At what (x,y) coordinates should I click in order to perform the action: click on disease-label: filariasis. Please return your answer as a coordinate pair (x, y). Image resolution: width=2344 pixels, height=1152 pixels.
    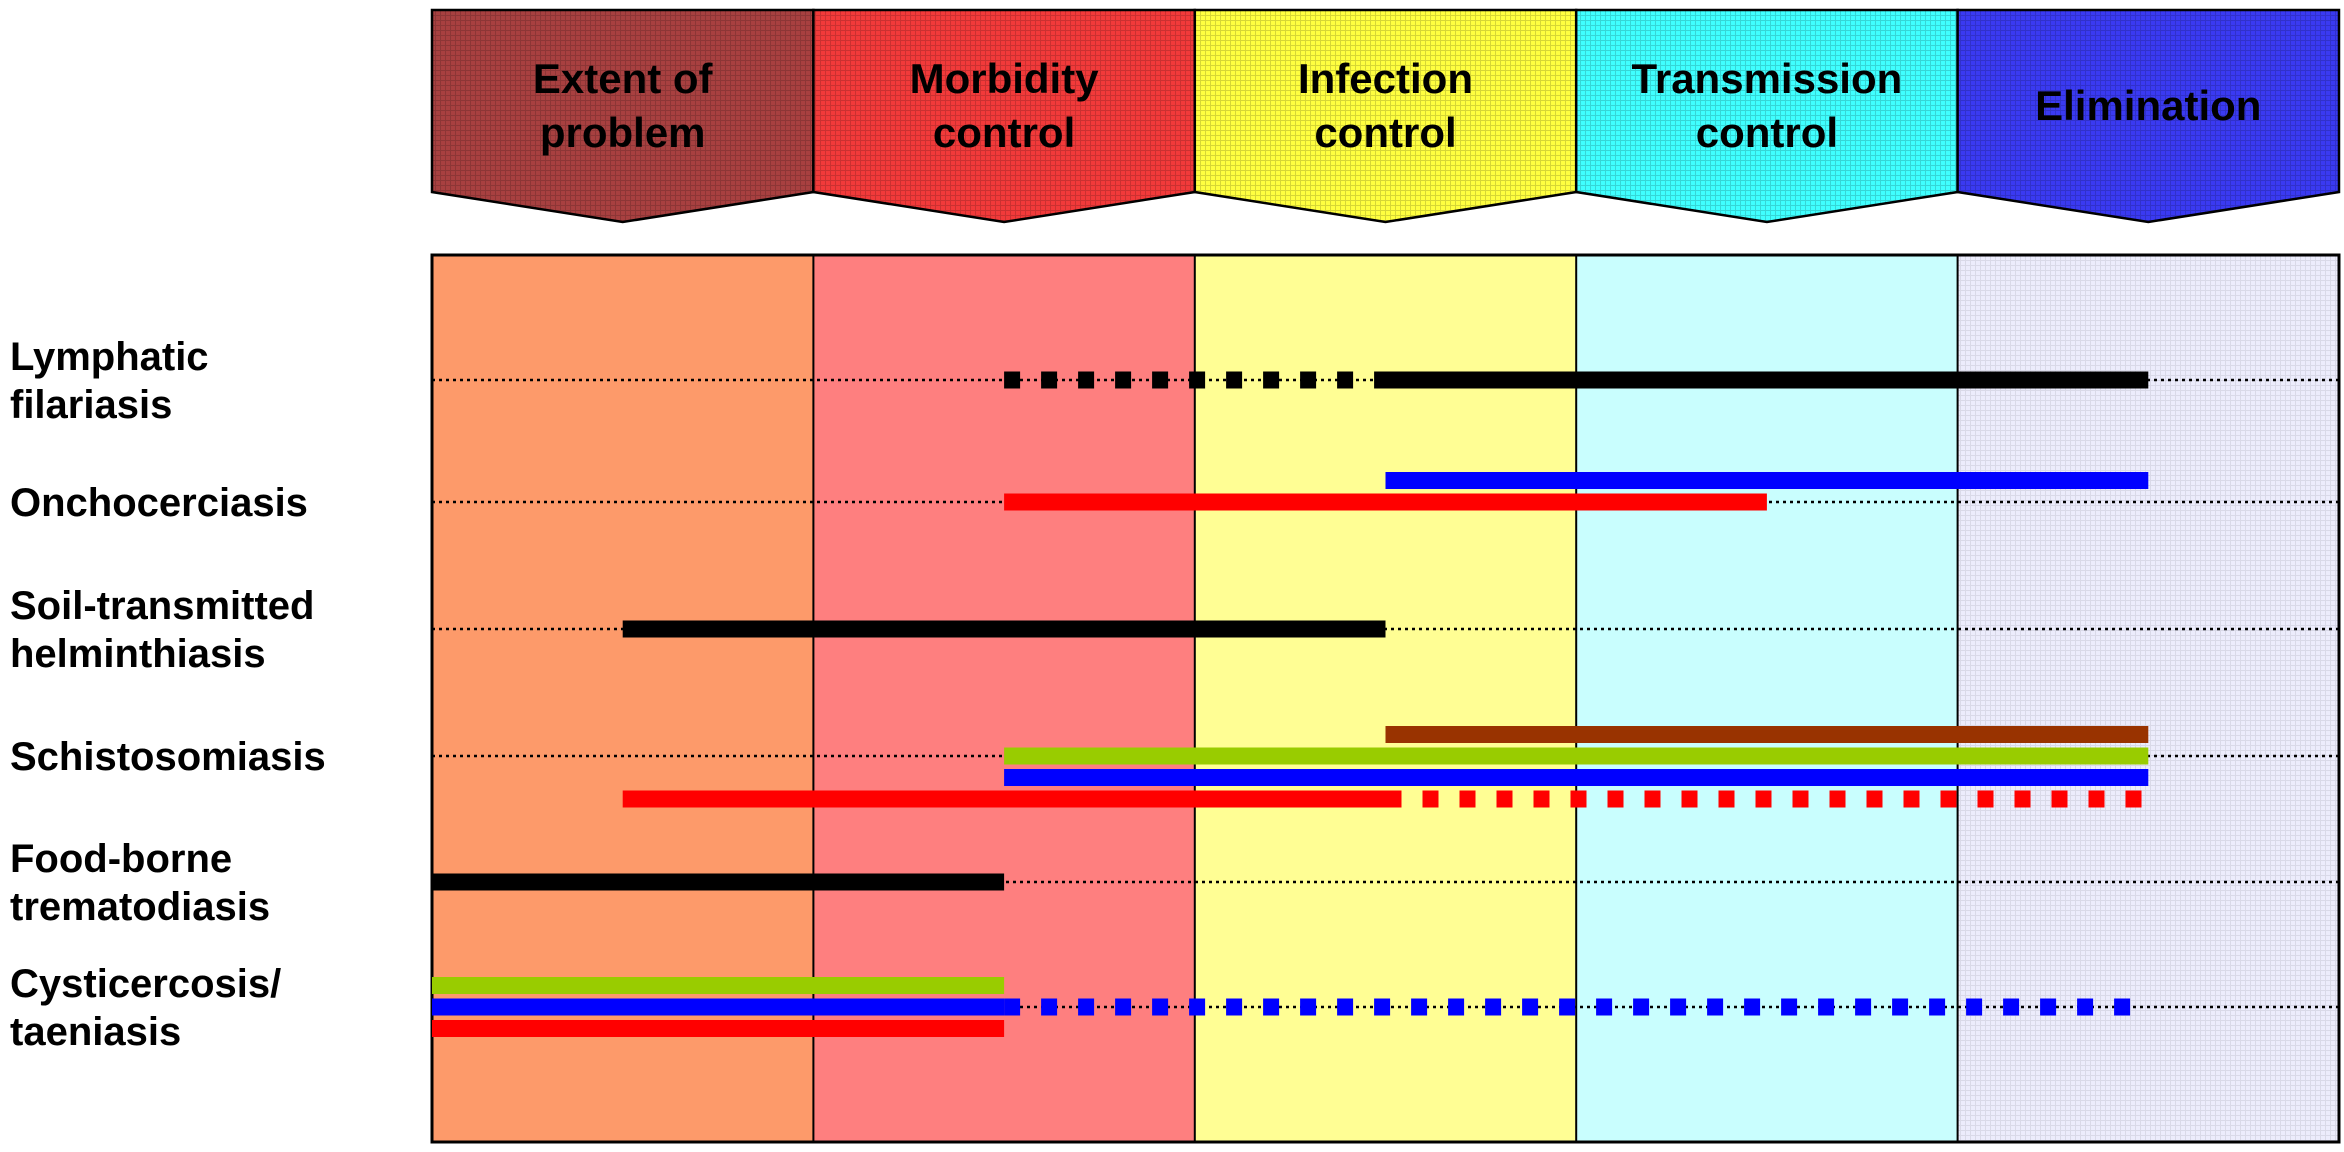
    Looking at the image, I should click on (91, 405).